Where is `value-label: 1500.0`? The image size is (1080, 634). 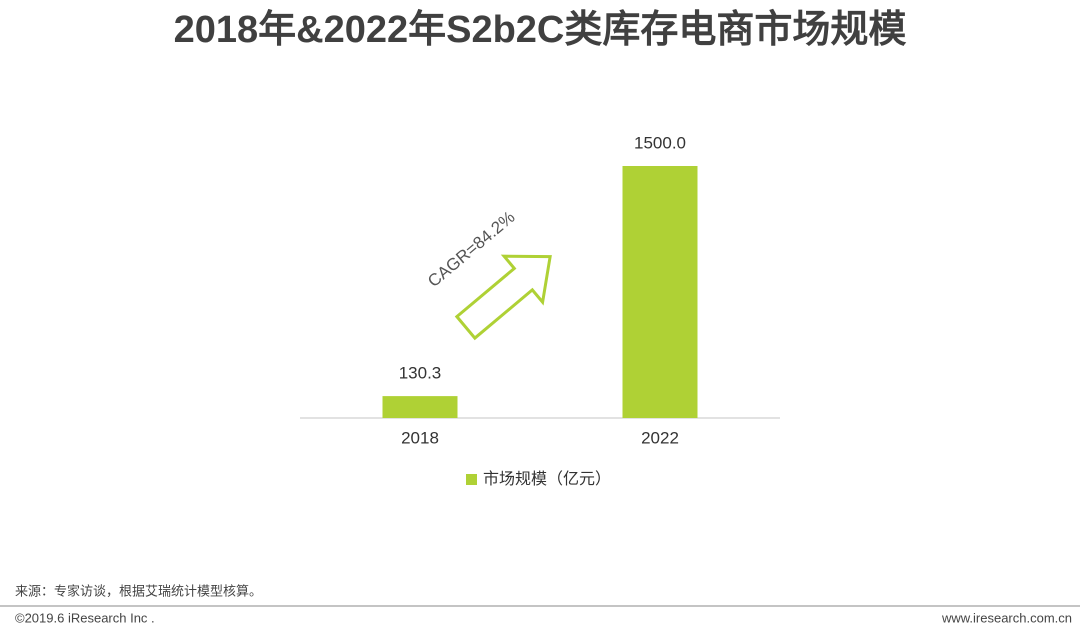
value-label: 1500.0 is located at coordinates (660, 142).